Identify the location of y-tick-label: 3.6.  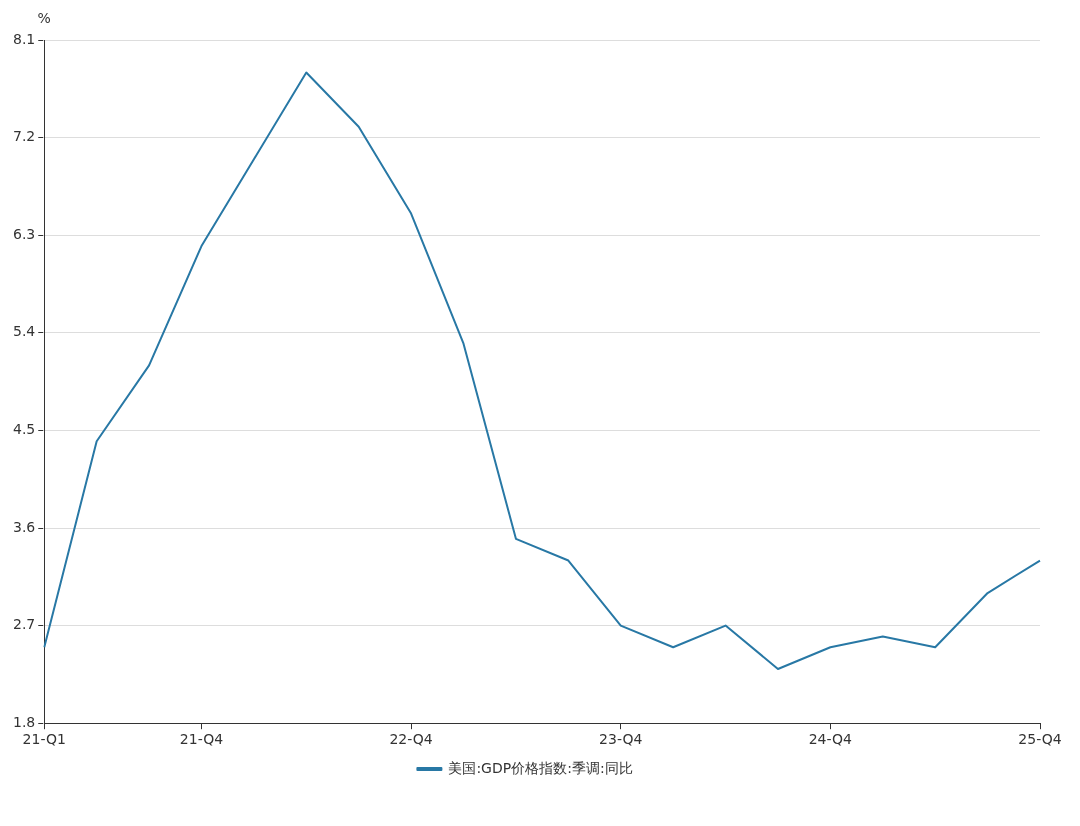
(24, 526).